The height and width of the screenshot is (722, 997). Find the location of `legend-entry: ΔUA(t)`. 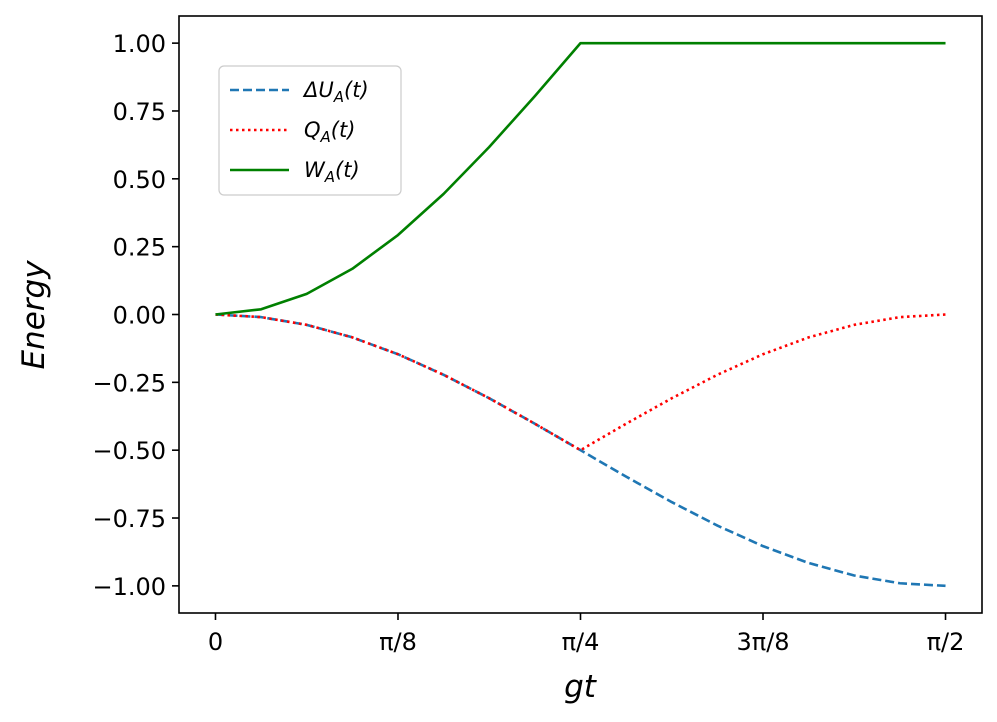

legend-entry: ΔUA(t) is located at coordinates (335, 92).